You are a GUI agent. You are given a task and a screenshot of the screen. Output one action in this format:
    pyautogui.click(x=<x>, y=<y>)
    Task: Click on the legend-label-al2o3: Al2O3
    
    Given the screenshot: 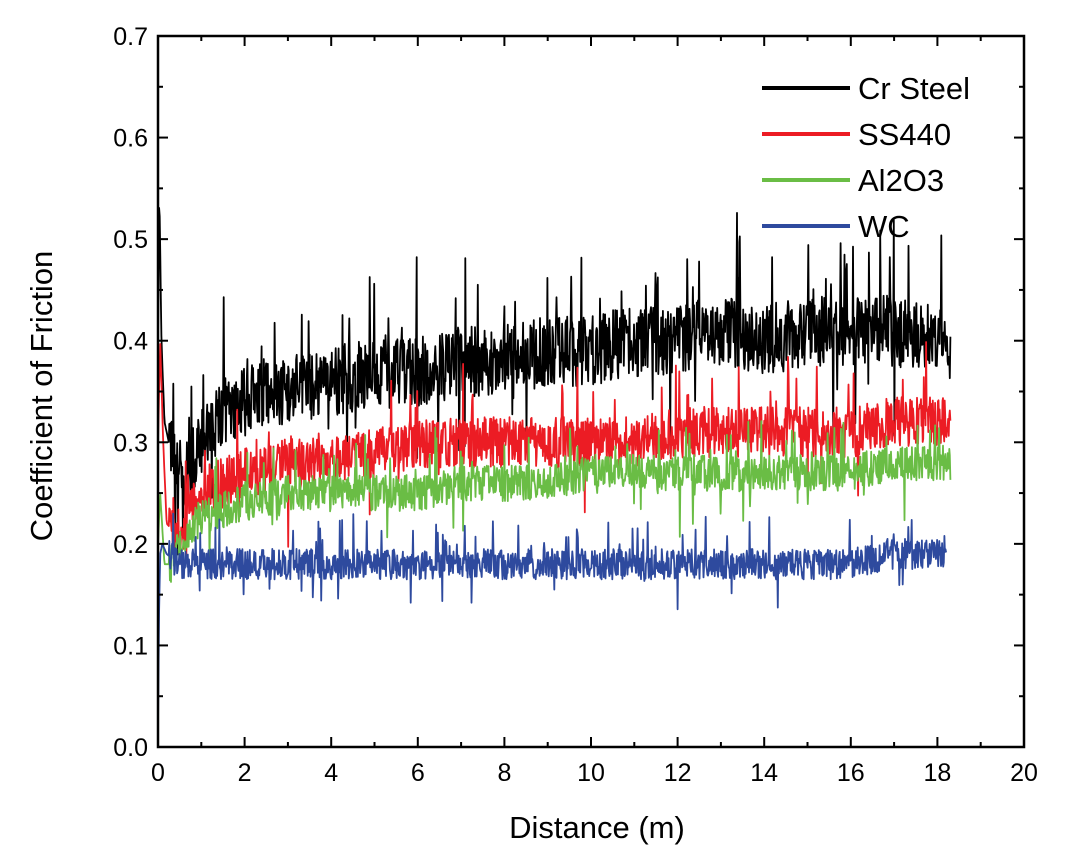 What is the action you would take?
    pyautogui.click(x=901, y=180)
    